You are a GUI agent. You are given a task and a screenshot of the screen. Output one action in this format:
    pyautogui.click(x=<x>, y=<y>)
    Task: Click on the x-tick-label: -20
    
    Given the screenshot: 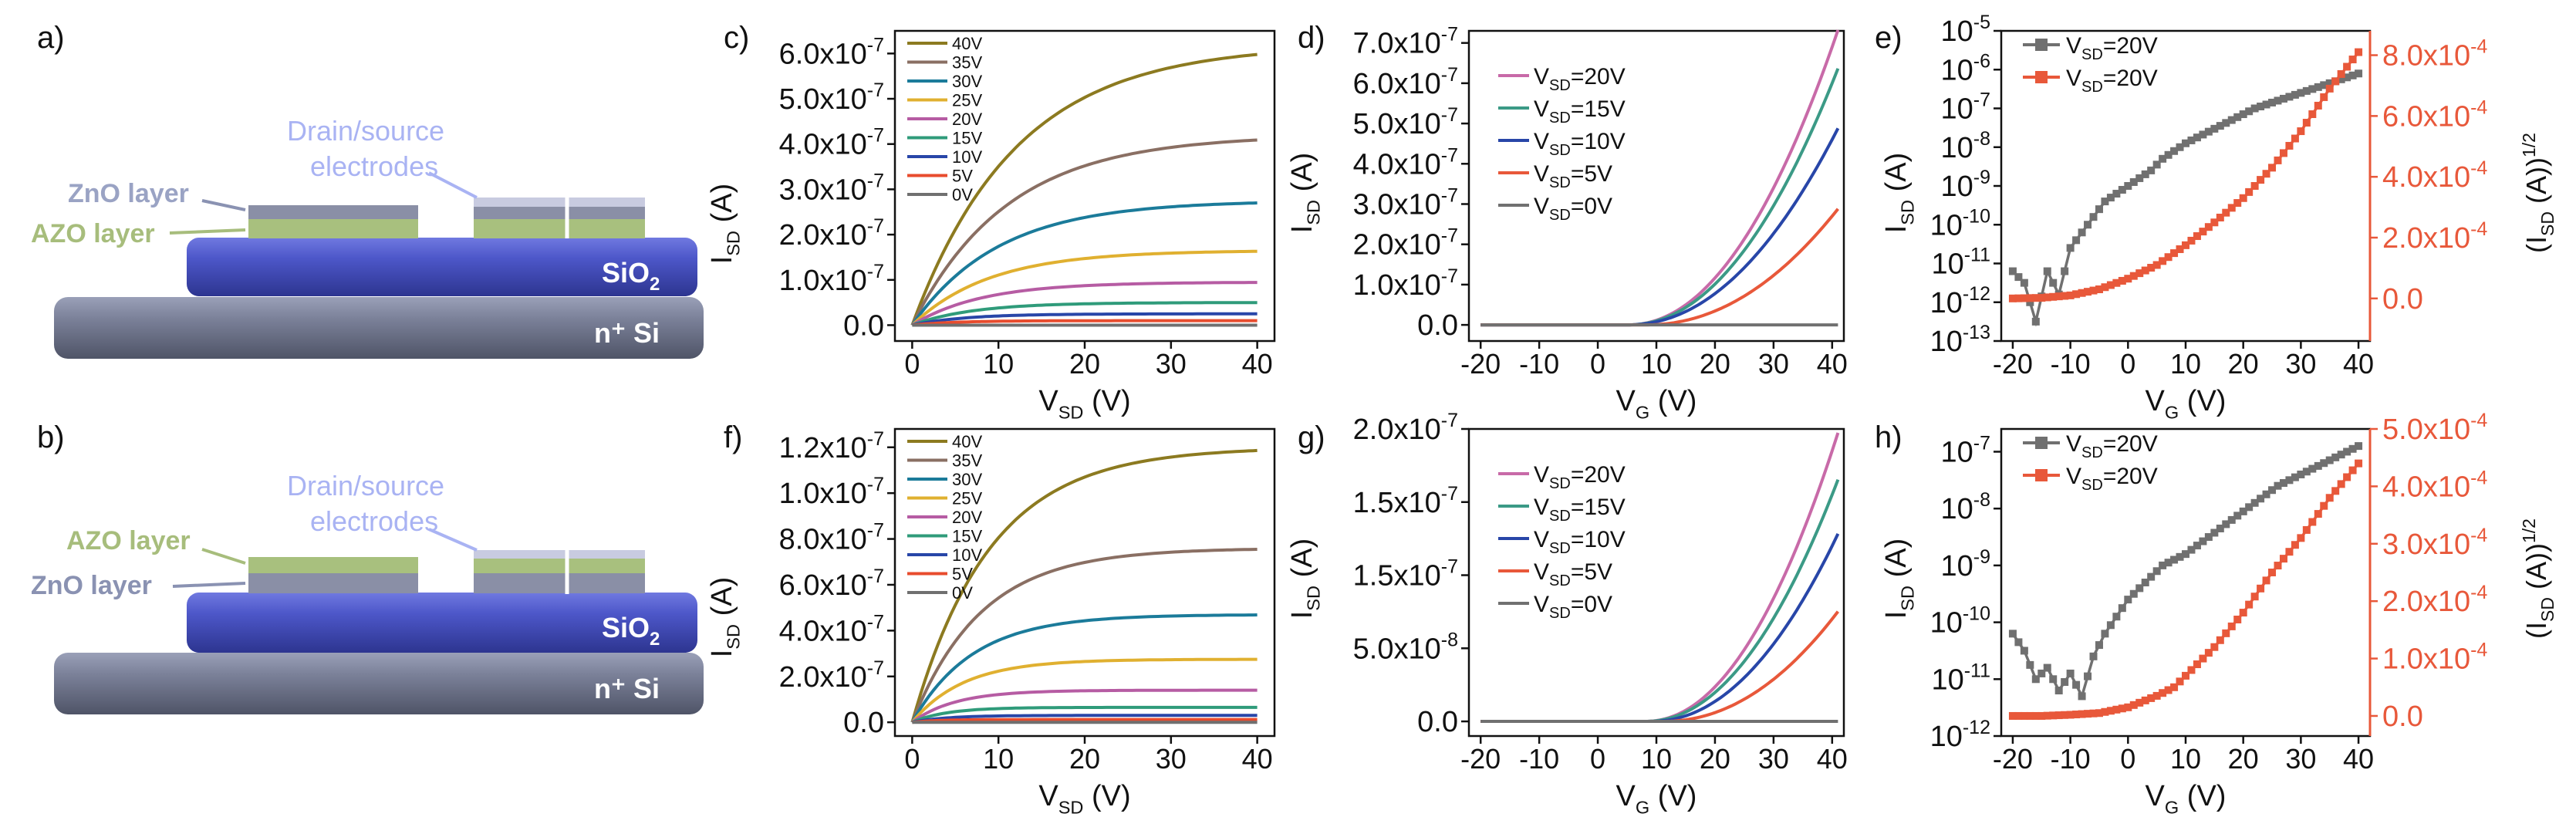 What is the action you would take?
    pyautogui.click(x=1480, y=364)
    